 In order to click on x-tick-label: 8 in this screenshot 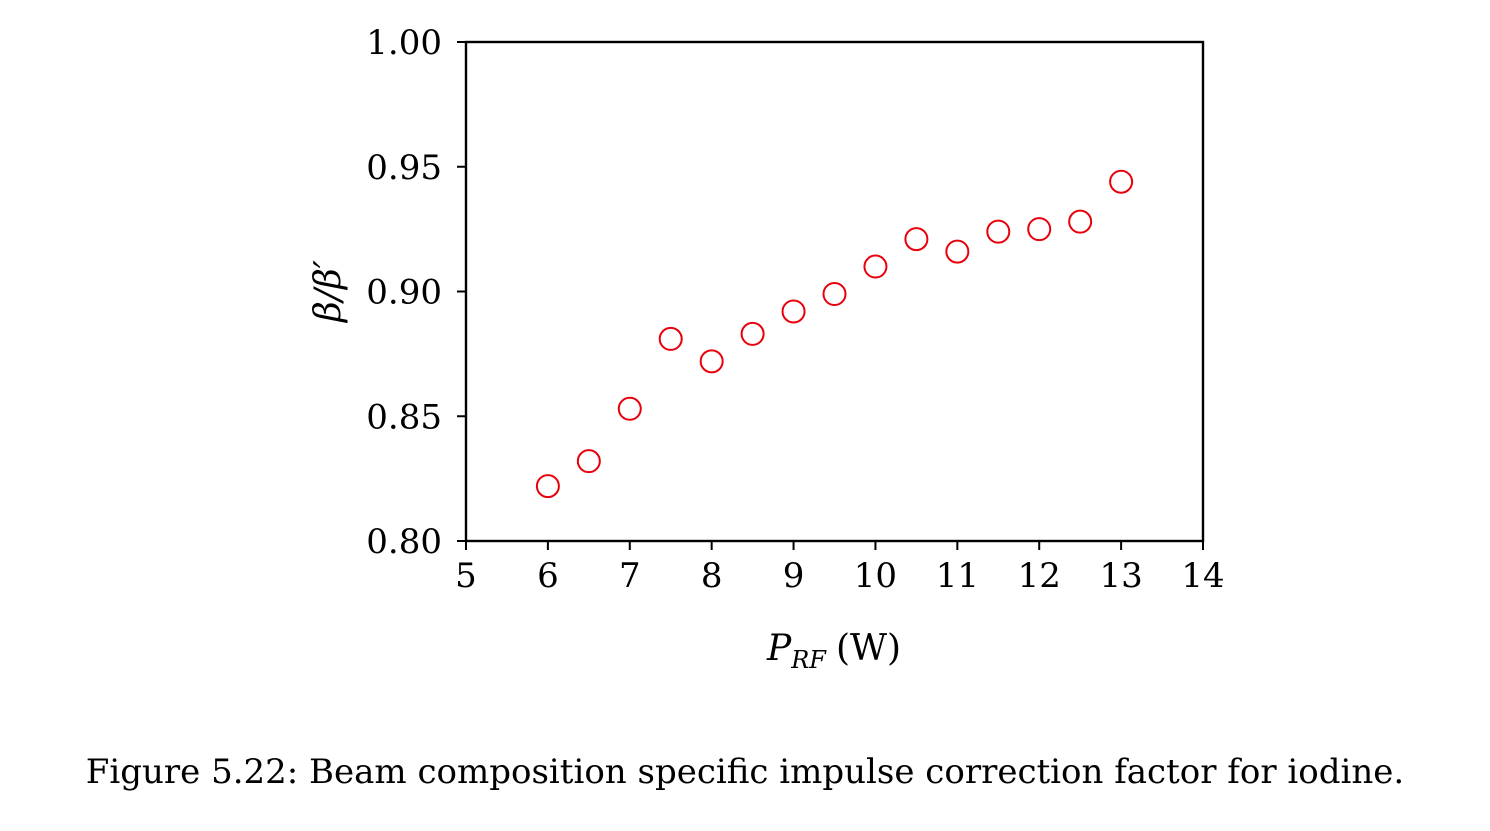, I will do `click(712, 576)`.